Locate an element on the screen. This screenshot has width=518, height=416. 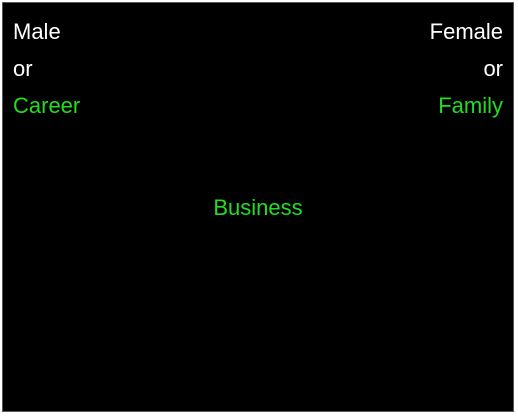
right-category-label: Female or Family is located at coordinates (466, 68).